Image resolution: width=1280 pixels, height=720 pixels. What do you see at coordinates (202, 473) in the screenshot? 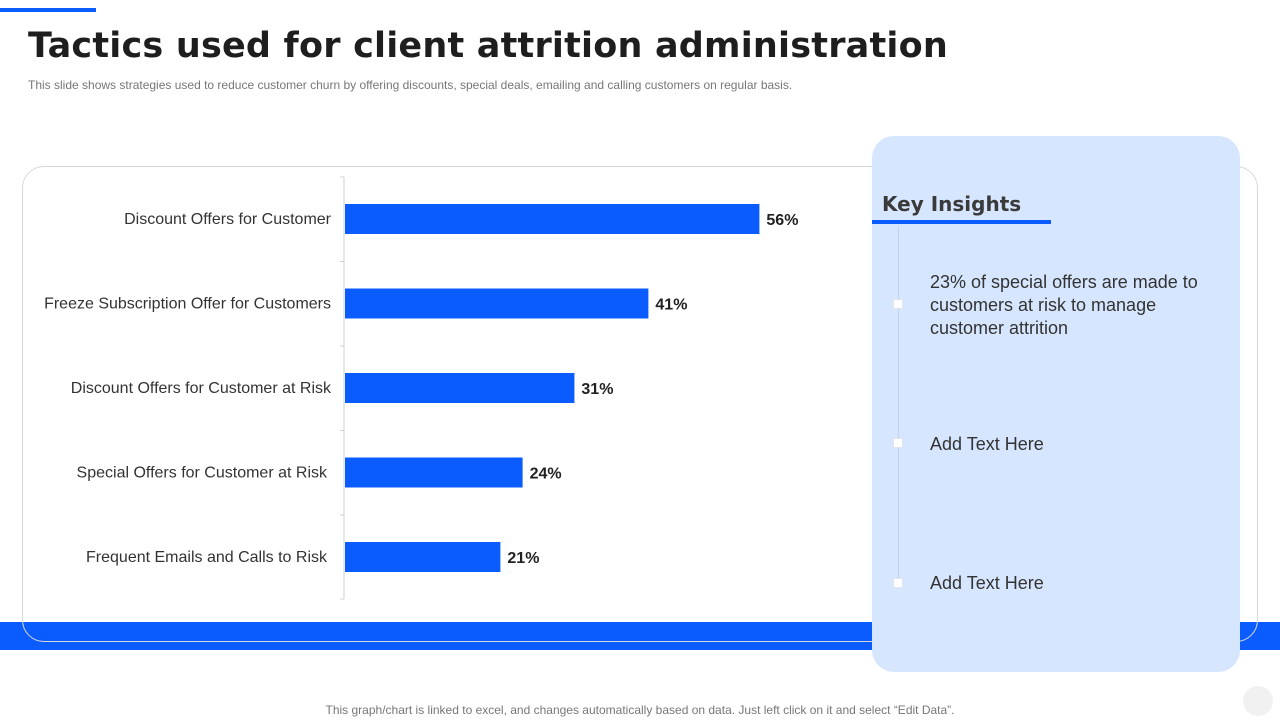
I see `category-label-4: Special Offers for Customer at Risk` at bounding box center [202, 473].